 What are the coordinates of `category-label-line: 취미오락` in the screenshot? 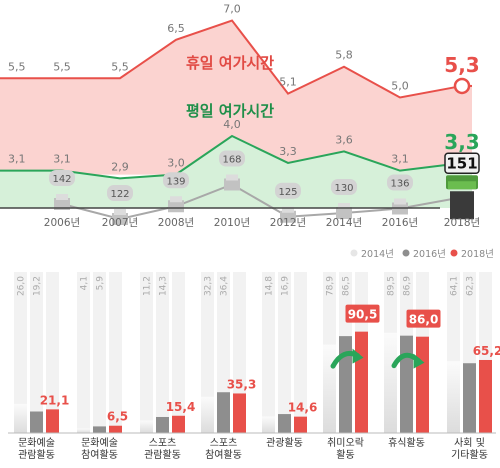 It's located at (345, 443).